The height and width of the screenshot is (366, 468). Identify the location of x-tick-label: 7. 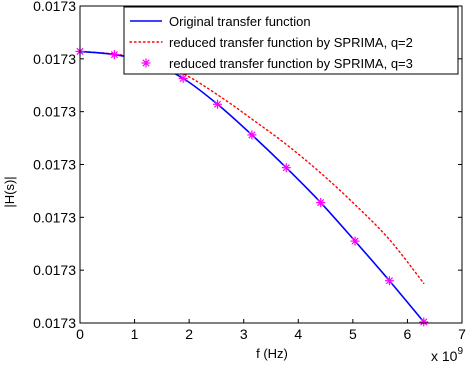
(462, 334).